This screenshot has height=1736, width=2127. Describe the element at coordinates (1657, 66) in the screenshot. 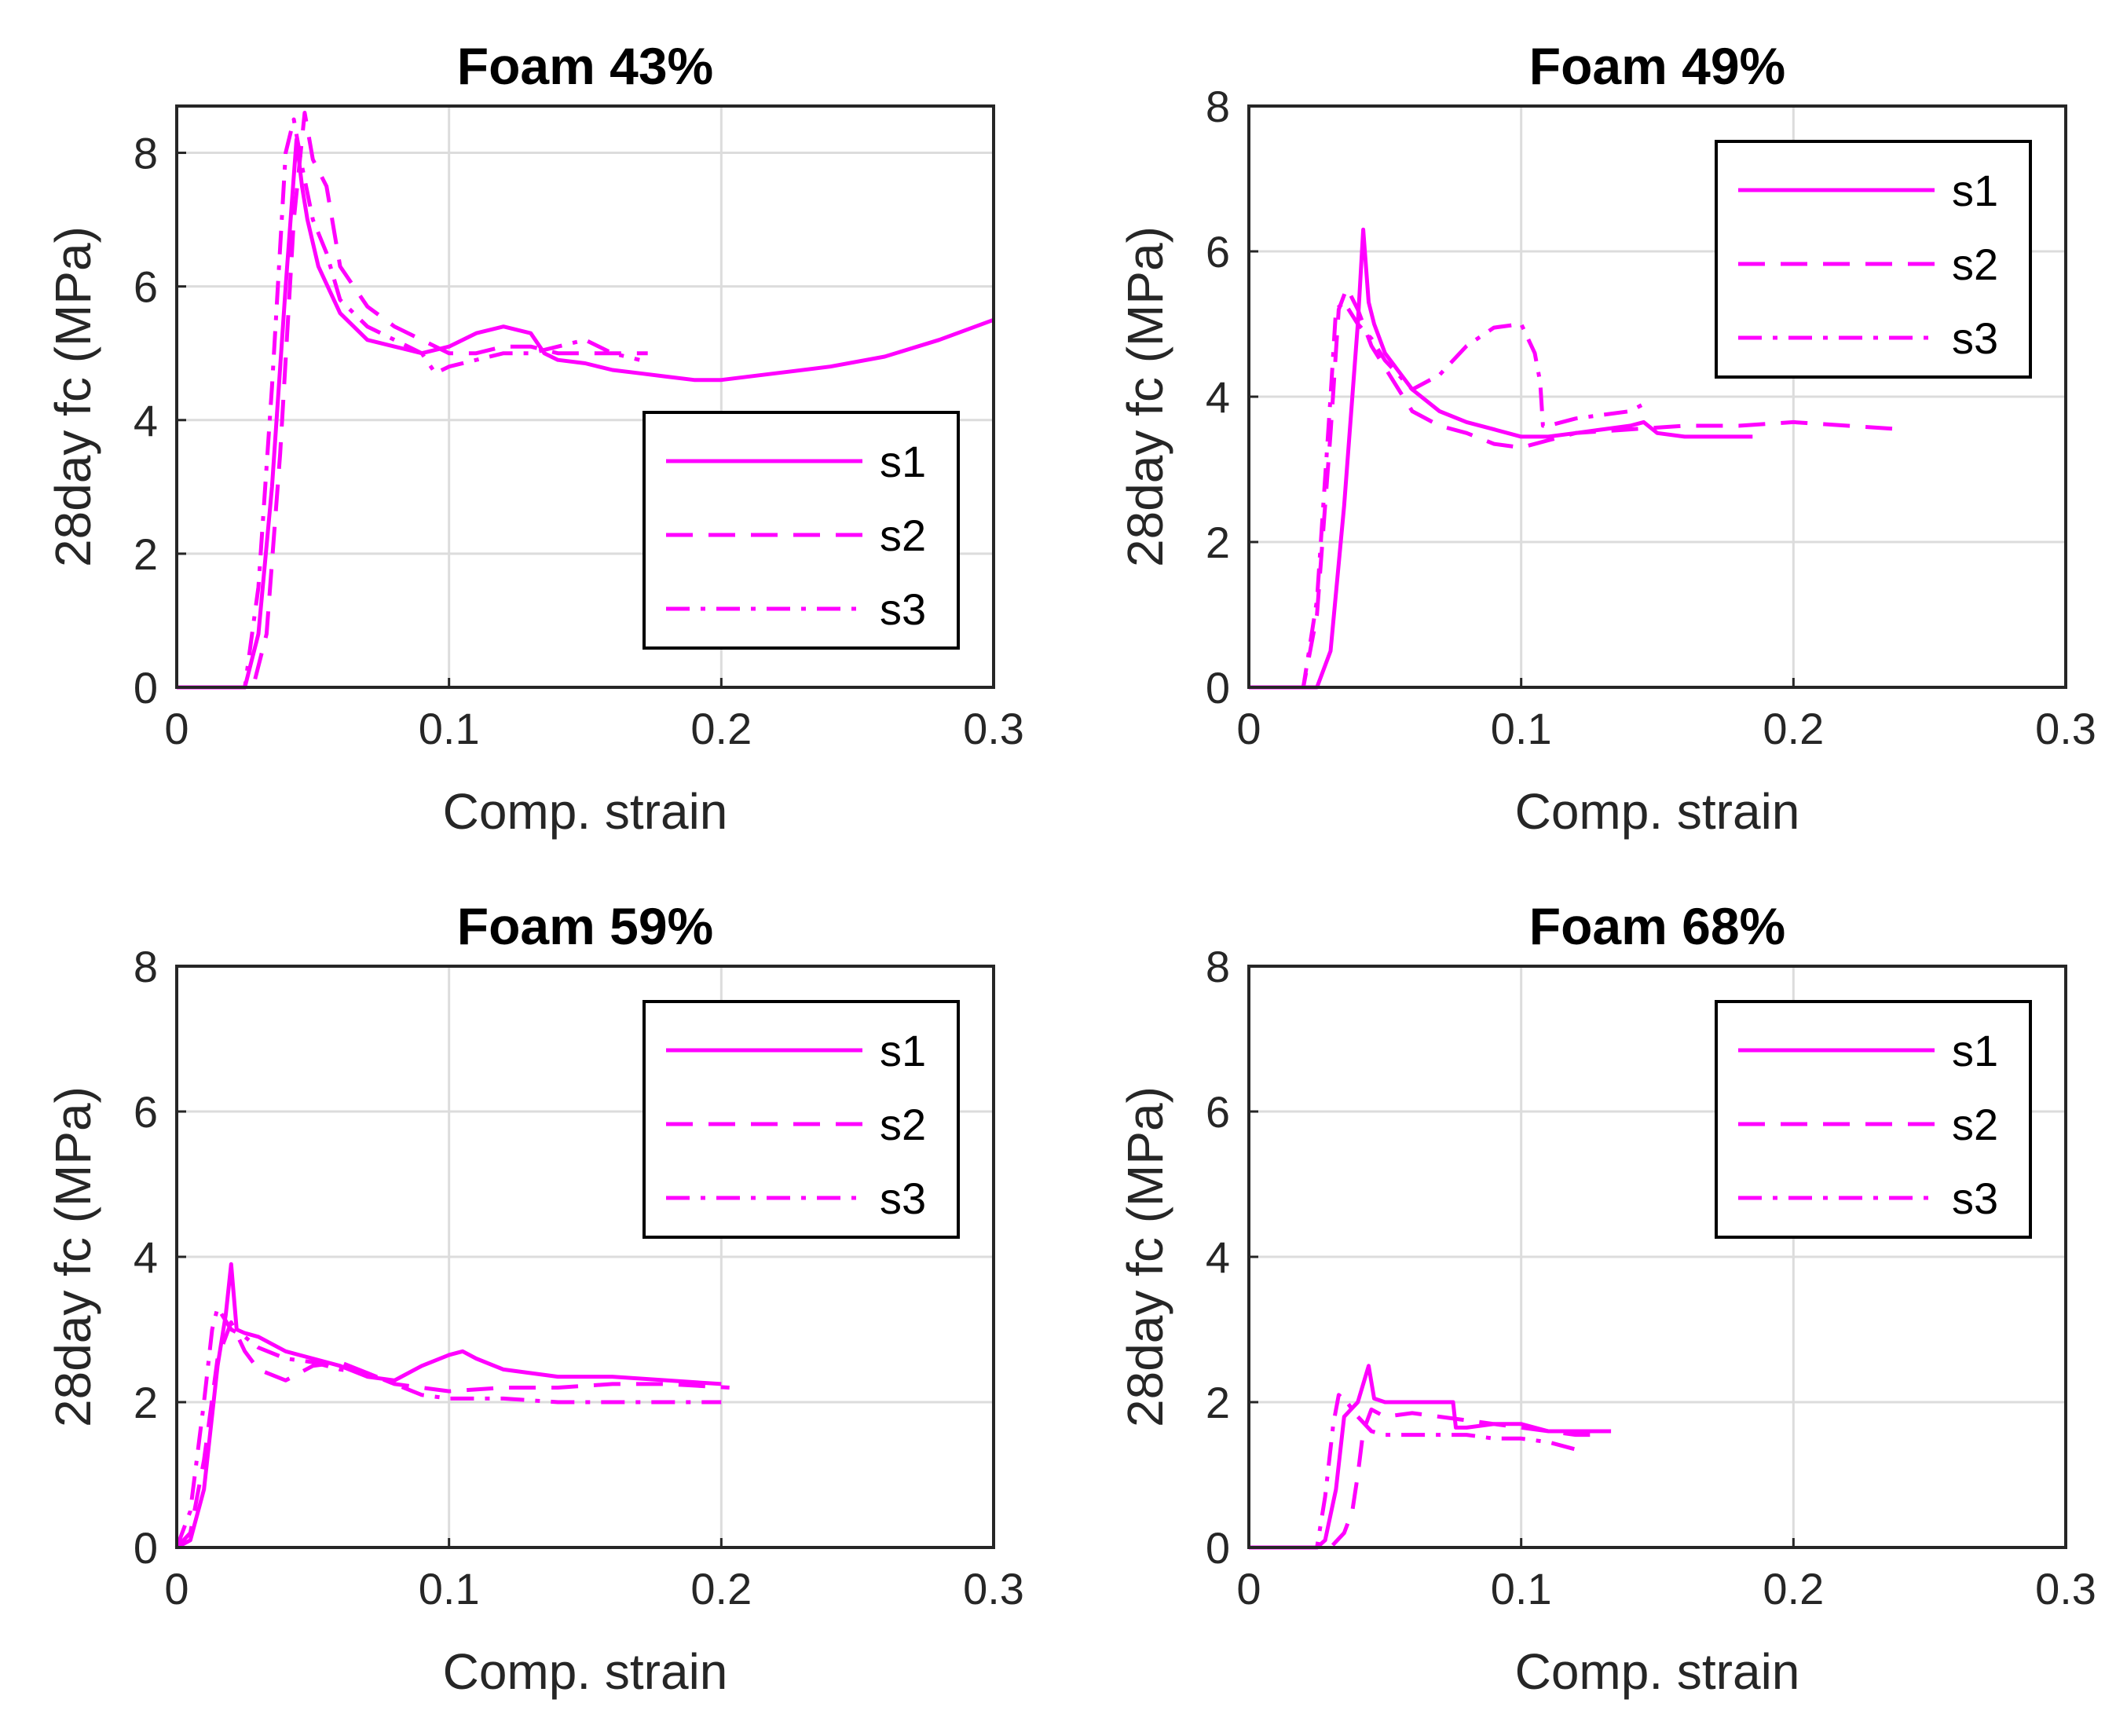

I see `chart-title: Foam 49%` at that location.